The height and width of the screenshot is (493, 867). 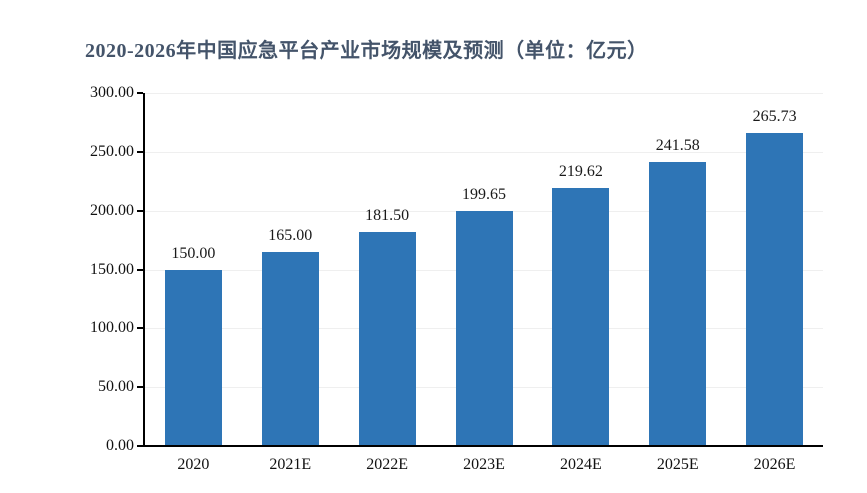 I want to click on y-tick-label: 250.00, so click(x=112, y=151).